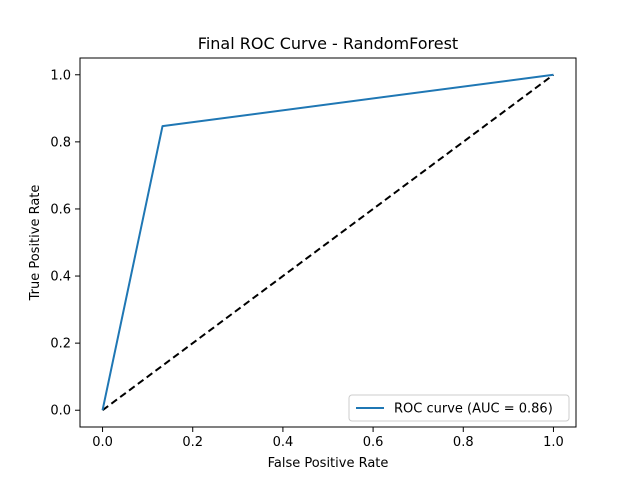 This screenshot has height=480, width=640. Describe the element at coordinates (473, 409) in the screenshot. I see `legend-label-roc-curve: ROC curve (AUC = 0.86)` at that location.